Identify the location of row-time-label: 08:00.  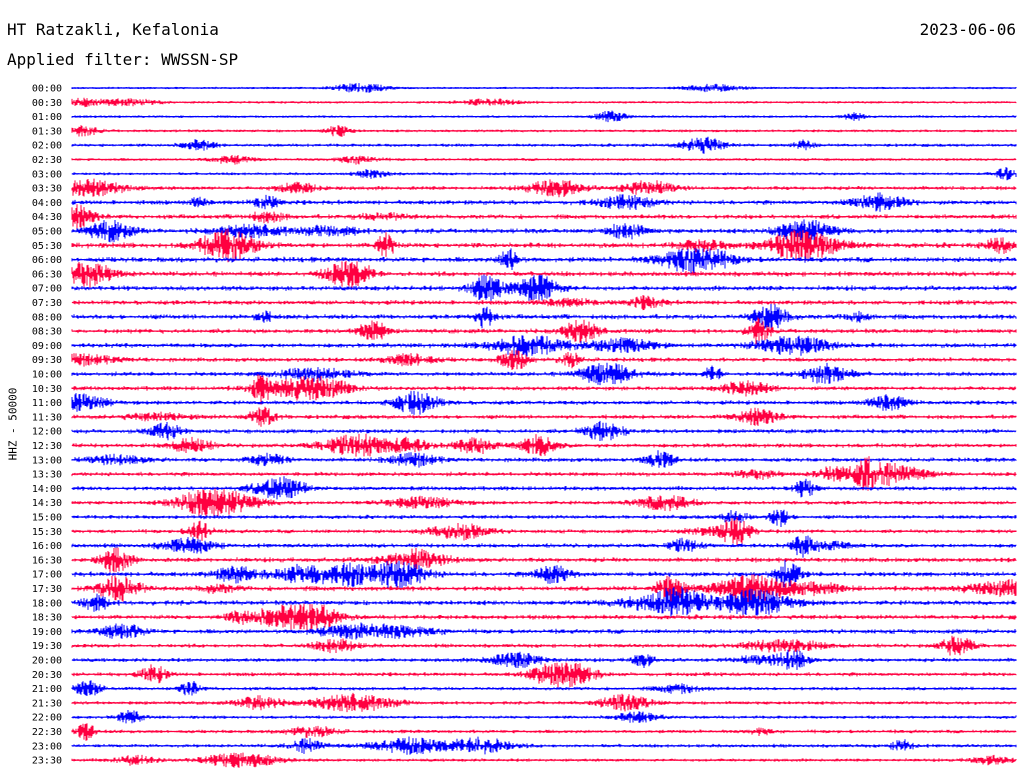
(47, 317).